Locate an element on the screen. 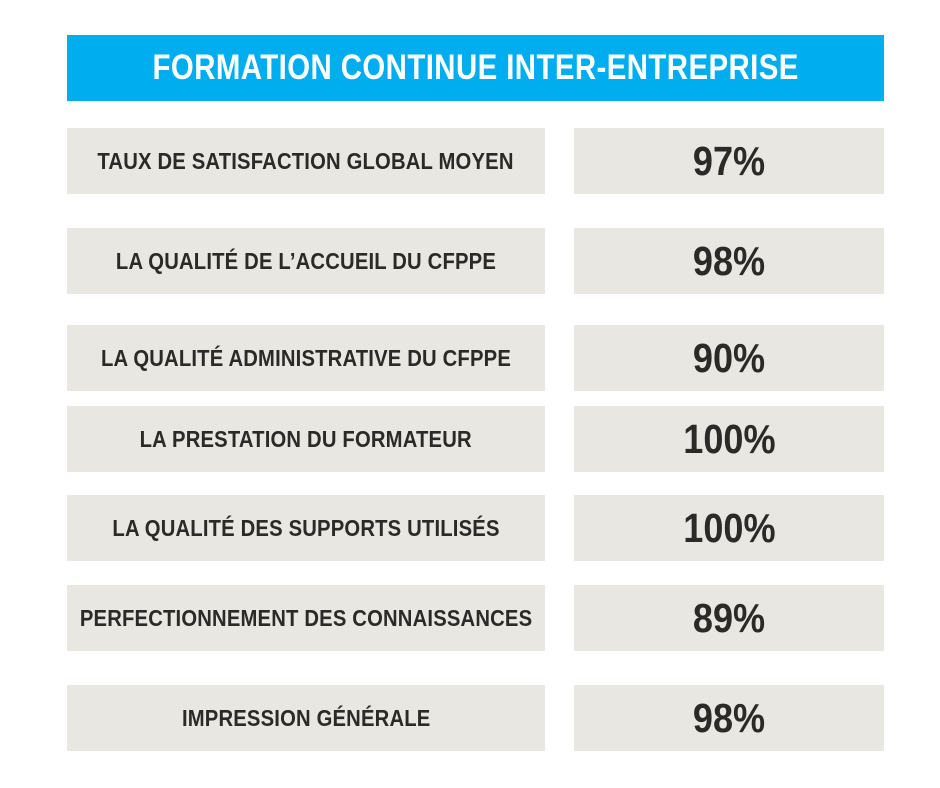 The width and height of the screenshot is (940, 788). page-title: FORMATION CONTINUE INTER-ENTREPRISE is located at coordinates (475, 67).